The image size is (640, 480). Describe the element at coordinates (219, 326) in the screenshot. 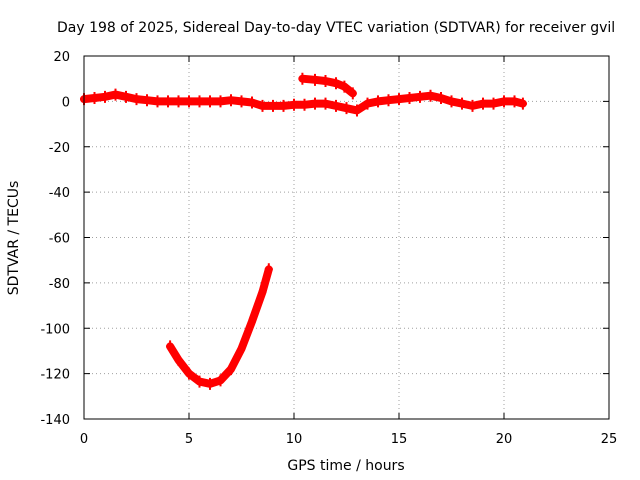

I see `series-line-dip-segment` at that location.